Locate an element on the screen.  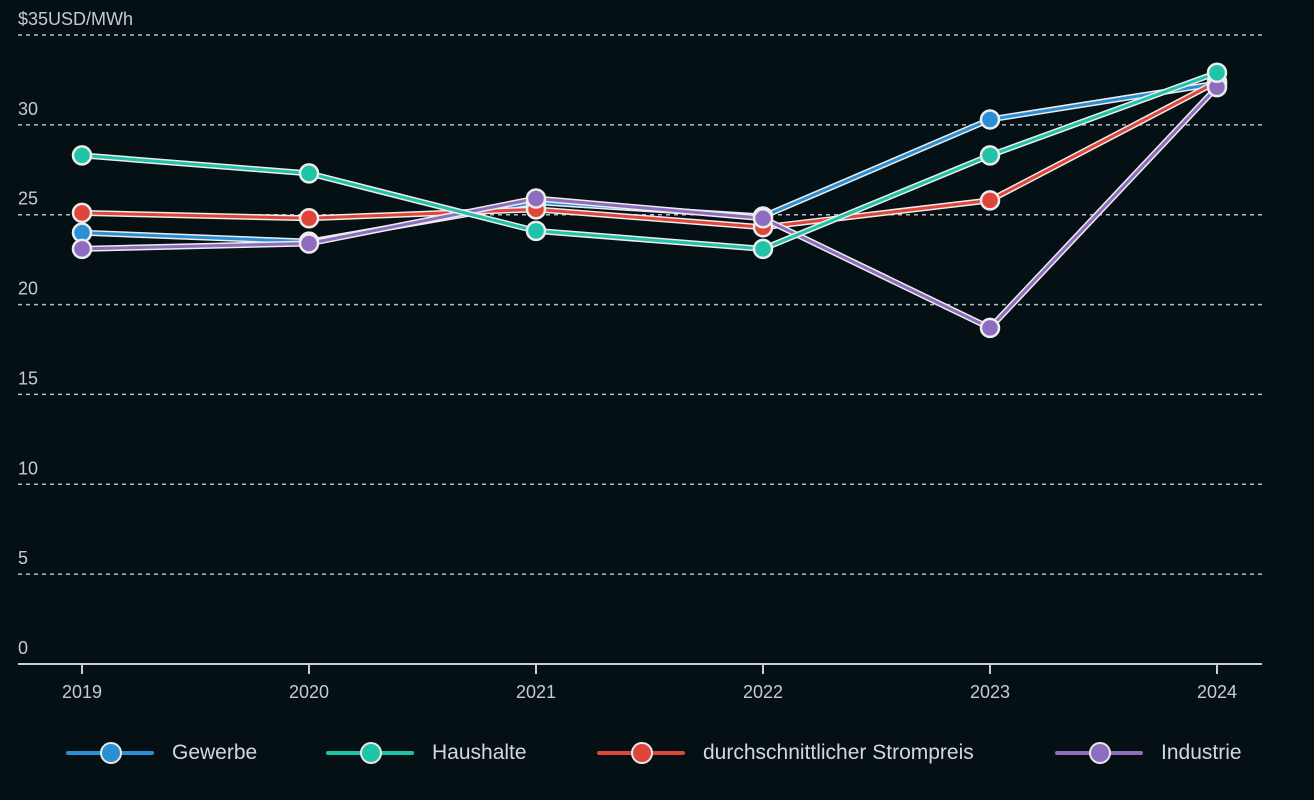
legend-item-durchschnittlicher-strompreis: durchschnittlicher Strompreis is located at coordinates (785, 753).